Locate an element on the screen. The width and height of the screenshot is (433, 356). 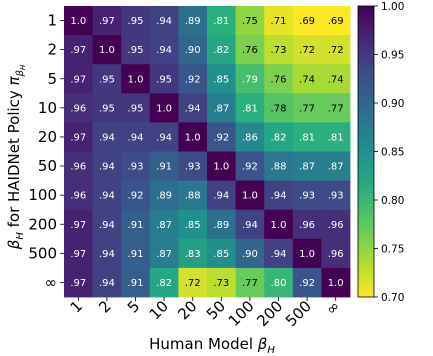
heatmap-cell-label: .74 is located at coordinates (307, 79).